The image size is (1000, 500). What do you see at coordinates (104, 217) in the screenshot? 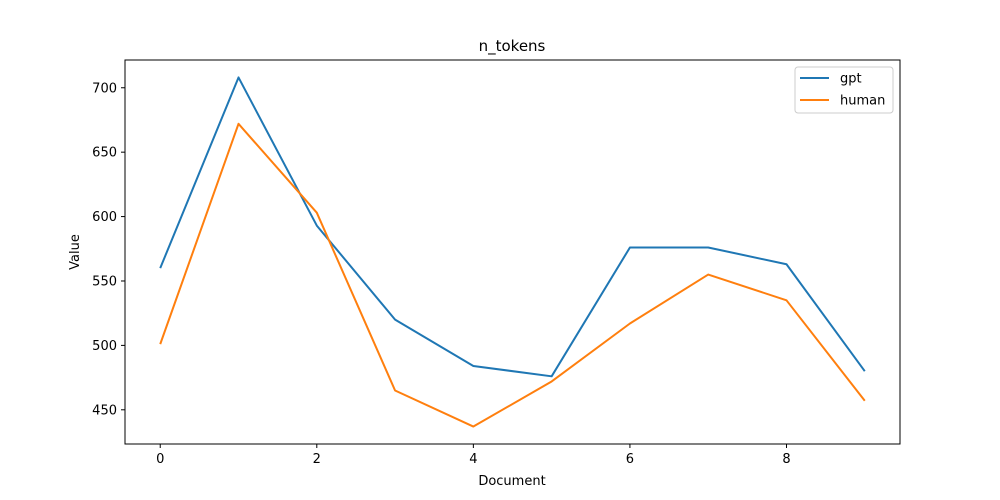
I see `y-tick-label: 600` at bounding box center [104, 217].